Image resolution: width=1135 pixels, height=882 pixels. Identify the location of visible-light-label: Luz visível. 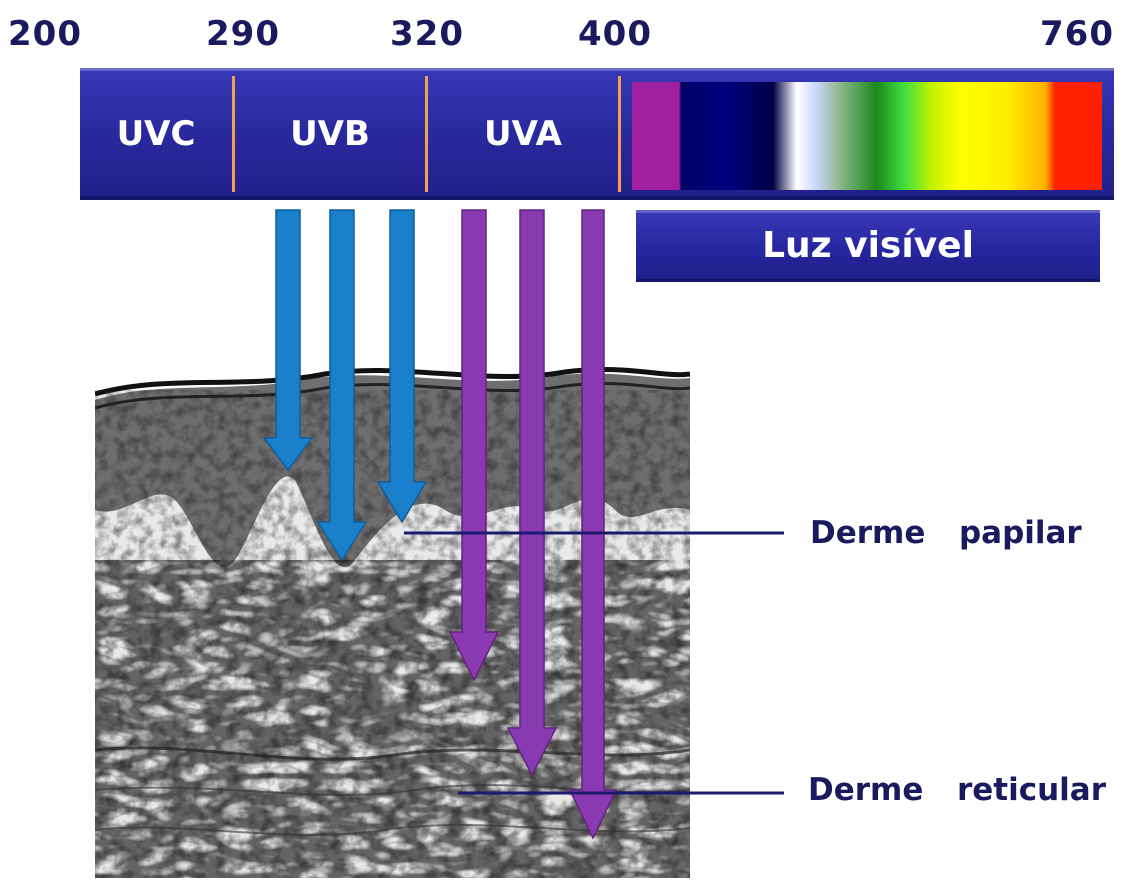
(868, 245).